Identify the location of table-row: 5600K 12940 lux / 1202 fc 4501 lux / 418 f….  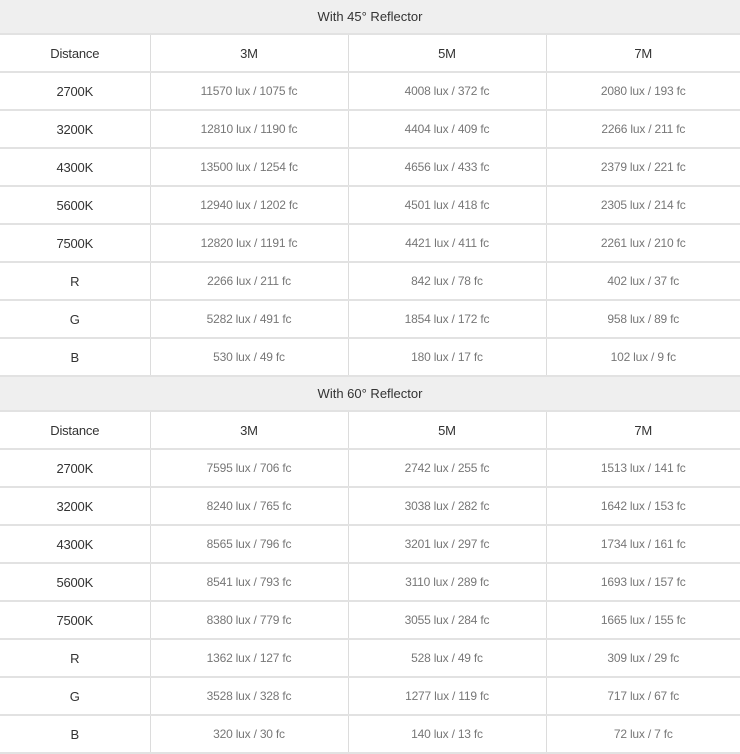
(370, 205).